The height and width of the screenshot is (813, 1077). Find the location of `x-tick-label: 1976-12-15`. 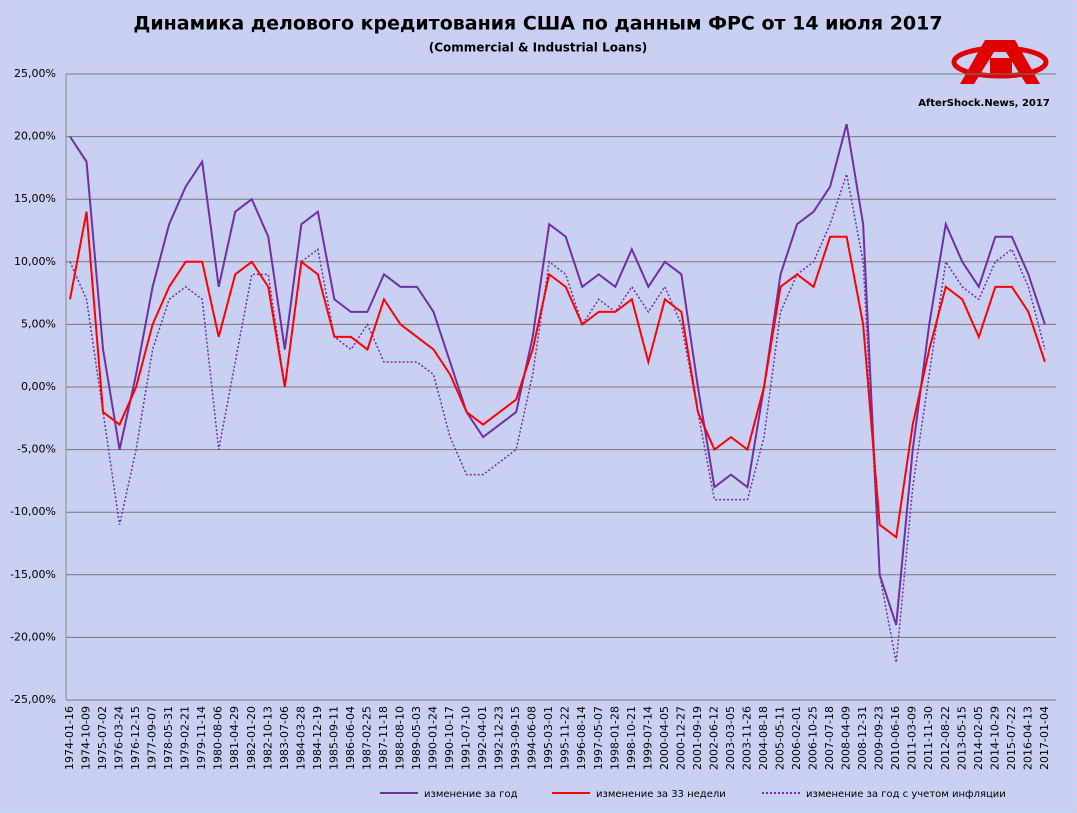

x-tick-label: 1976-12-15 is located at coordinates (135, 738).